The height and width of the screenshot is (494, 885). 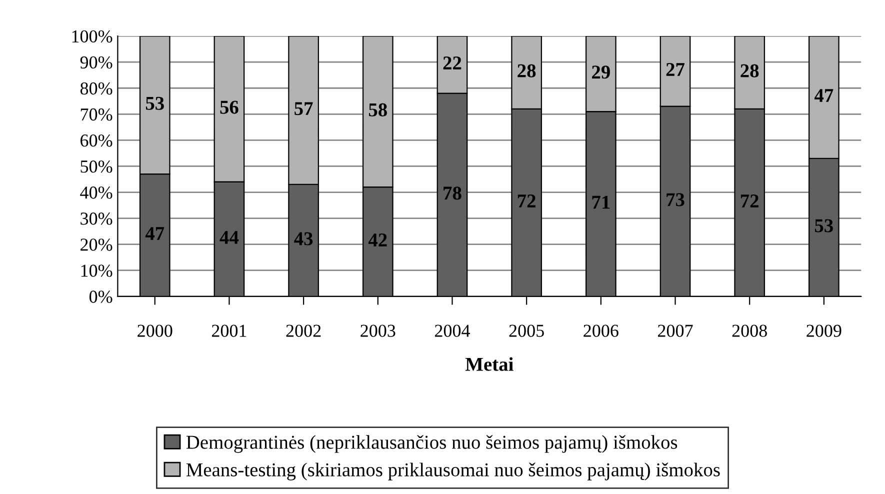 I want to click on data-label: 27, so click(x=675, y=69).